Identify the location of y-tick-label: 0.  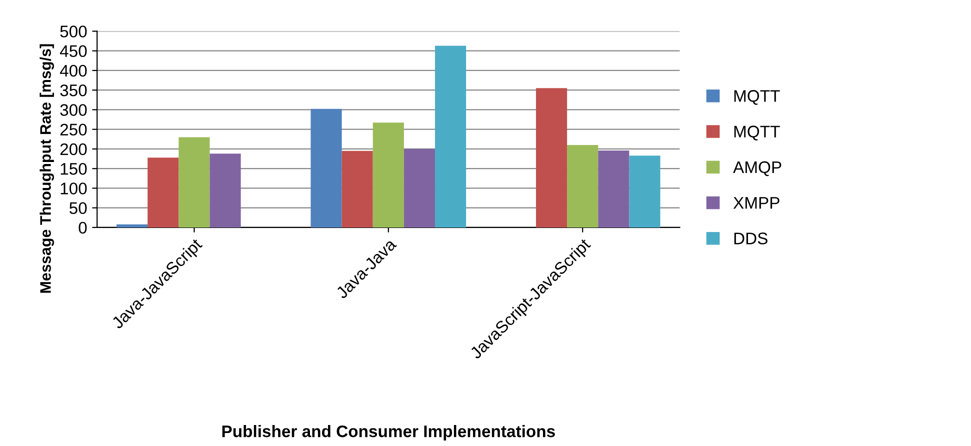
(82, 228).